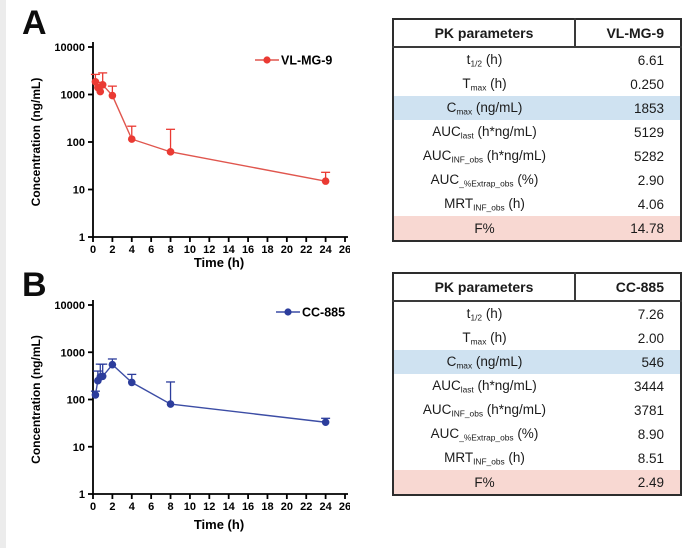  I want to click on x-tick-label: 10, so click(190, 507).